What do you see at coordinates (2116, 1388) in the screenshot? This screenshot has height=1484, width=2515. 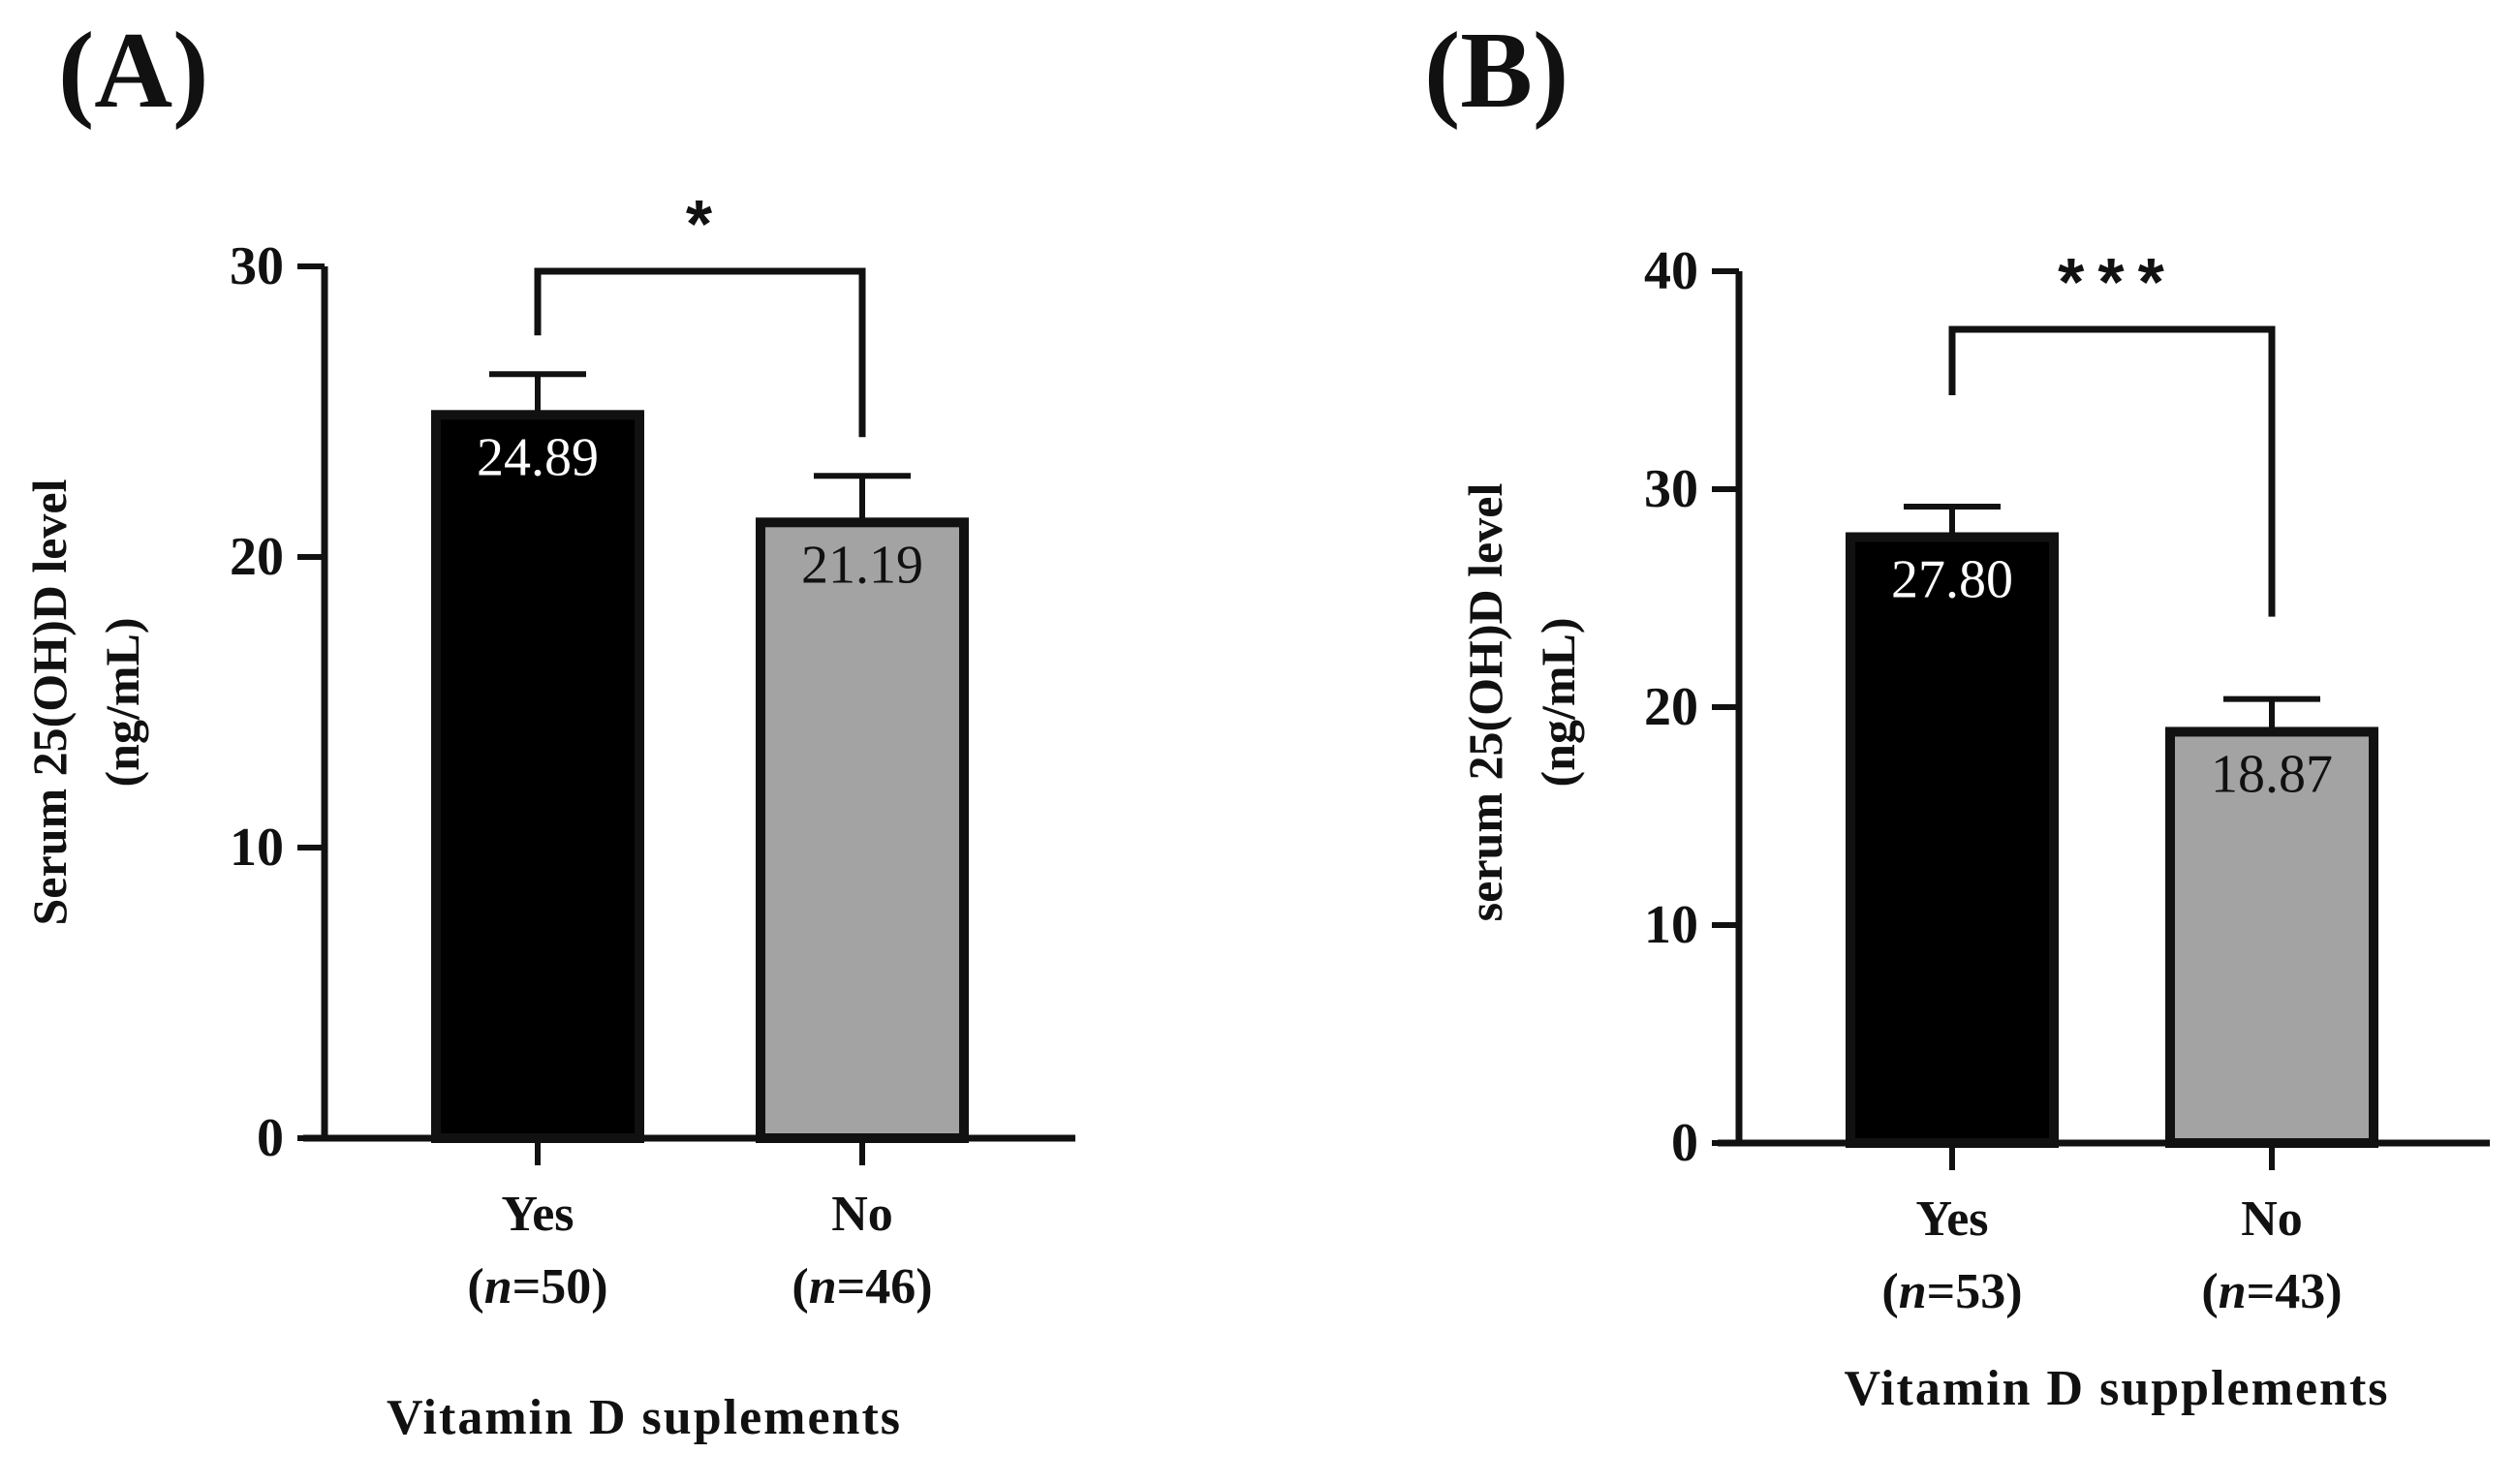 I see `x-axis-title: Vitamin D supplements` at bounding box center [2116, 1388].